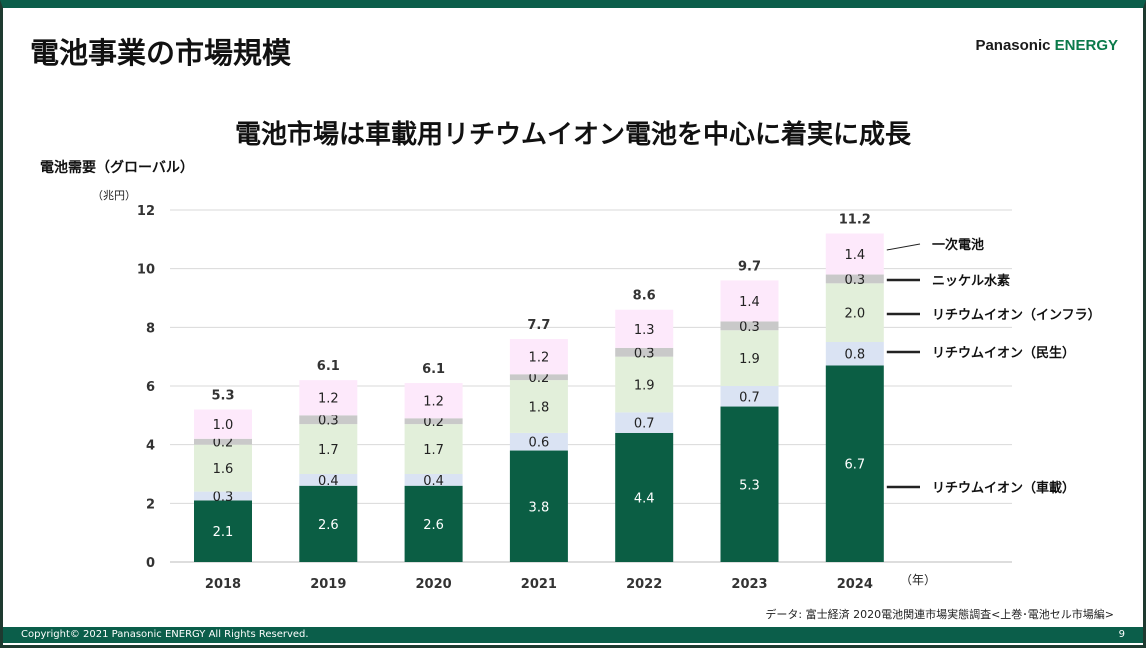 The width and height of the screenshot is (1146, 648). I want to click on data-label: 0.8, so click(854, 355).